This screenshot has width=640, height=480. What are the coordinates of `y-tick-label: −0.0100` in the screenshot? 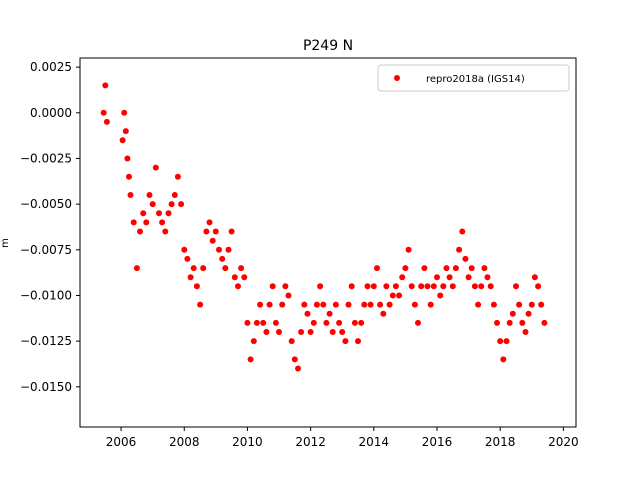 It's located at (46, 295).